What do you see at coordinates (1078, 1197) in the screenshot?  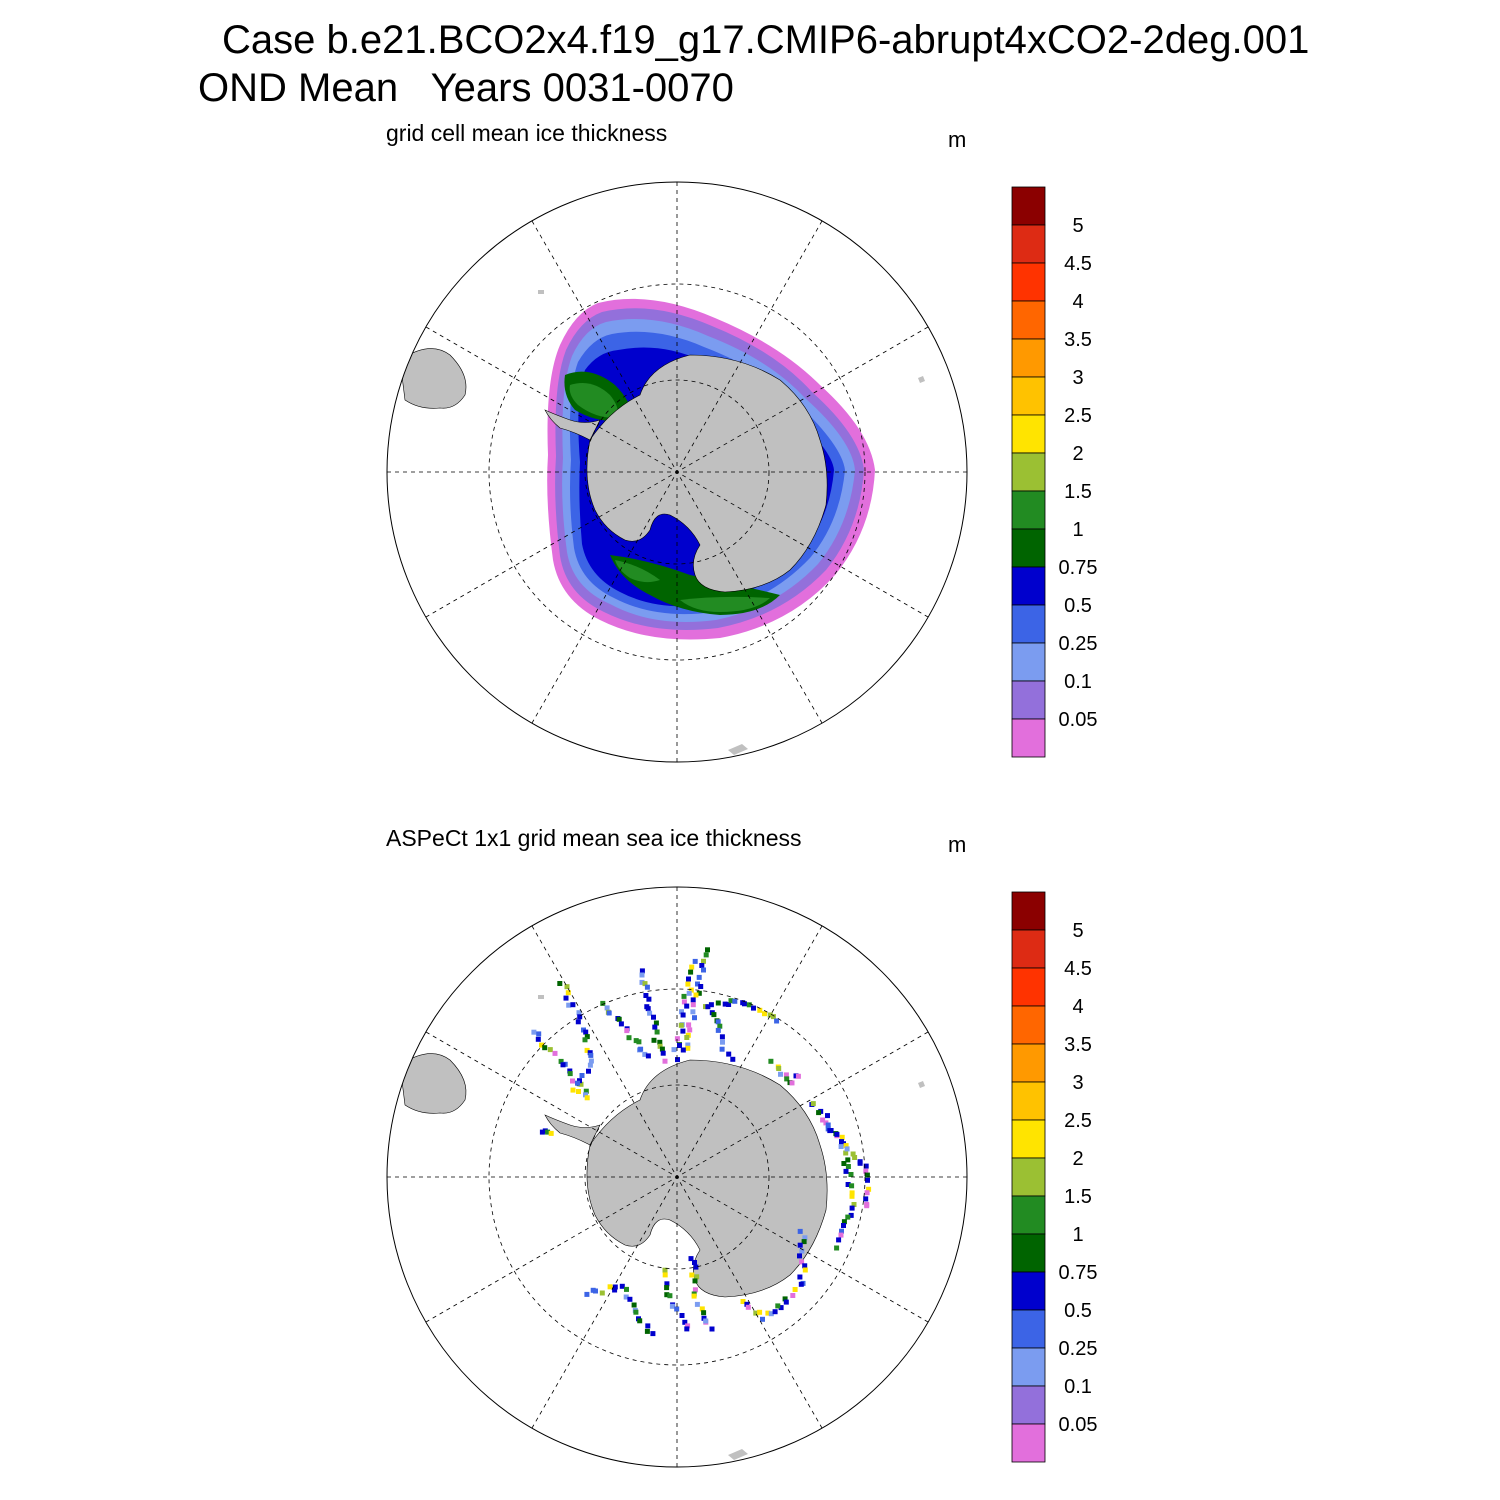 I see `colorbar-label: 1.5` at bounding box center [1078, 1197].